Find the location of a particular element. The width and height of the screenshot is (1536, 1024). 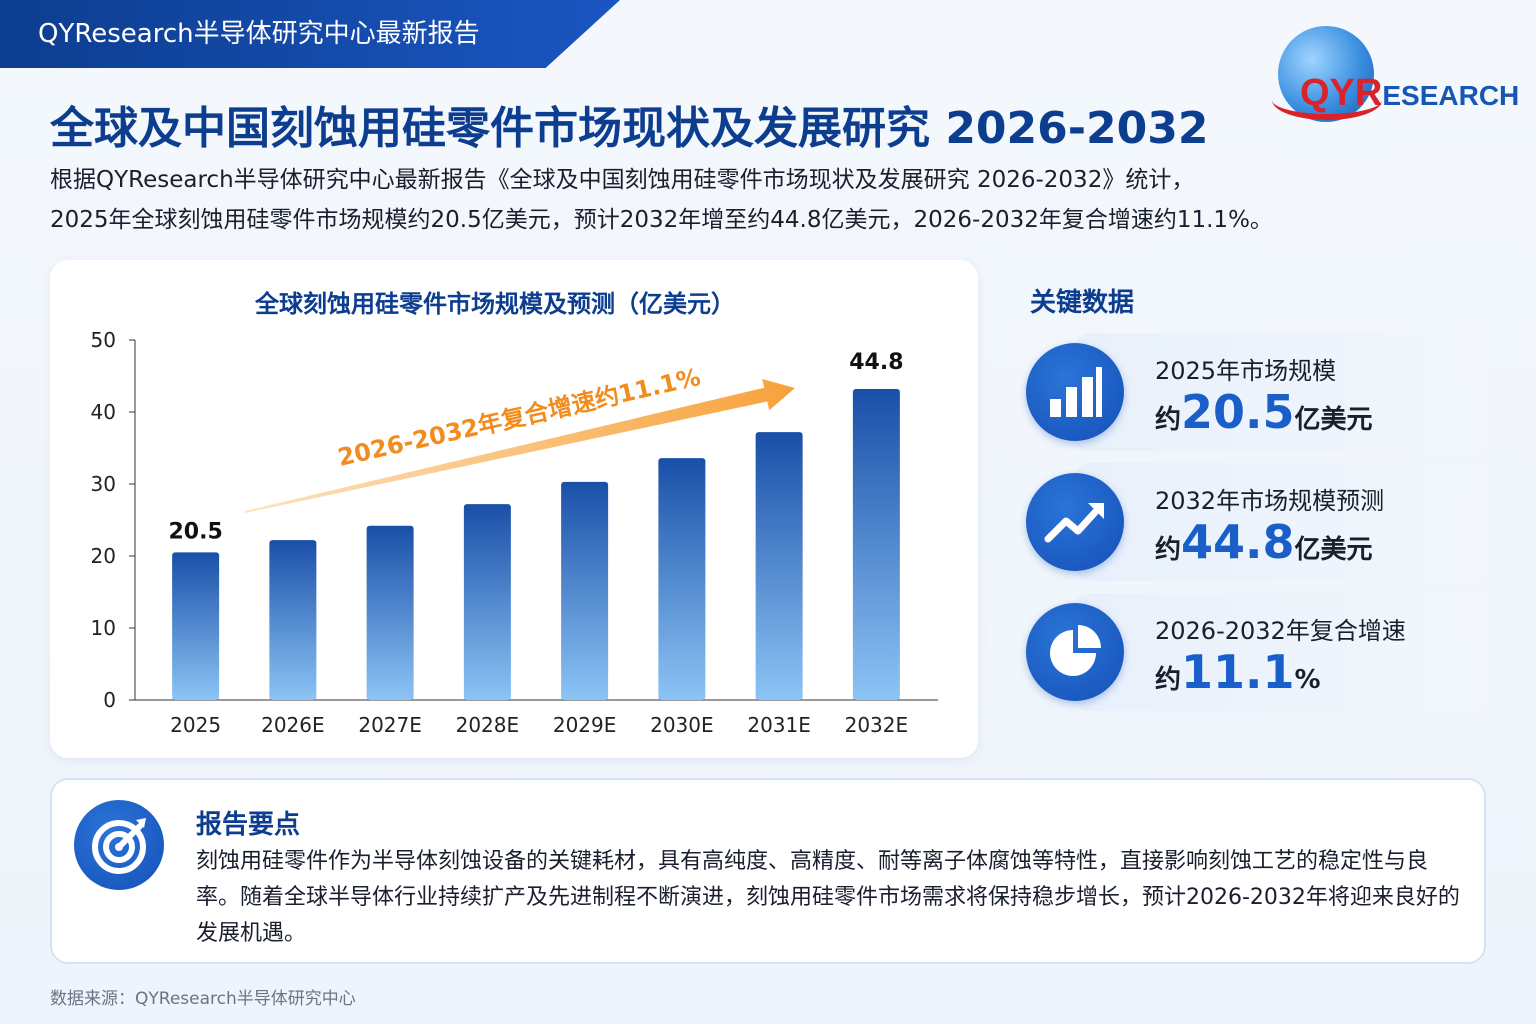

y-tick-label: 20 is located at coordinates (103, 556).